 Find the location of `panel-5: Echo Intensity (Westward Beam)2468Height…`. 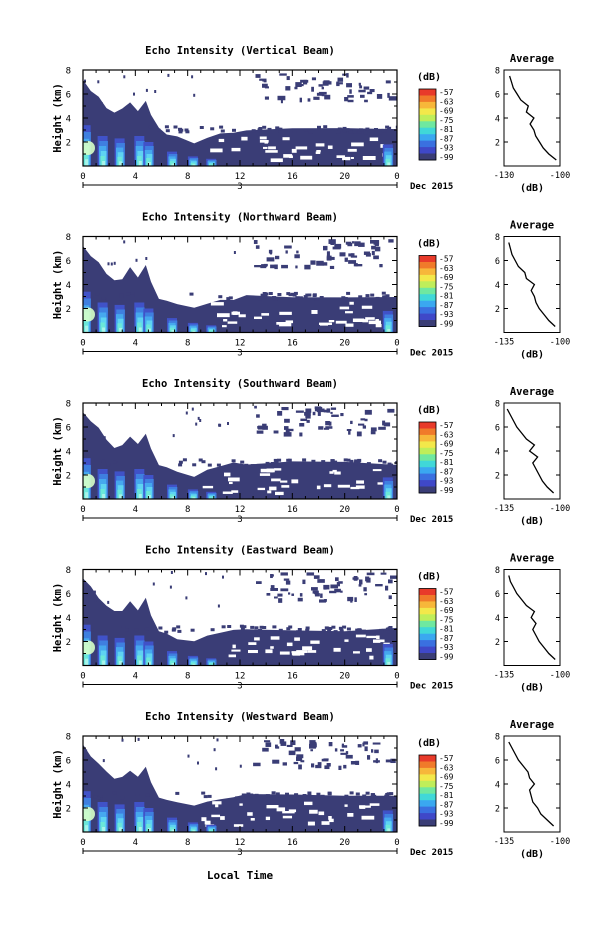

panel-5: Echo Intensity (Westward Beam)2468Height… is located at coordinates (311, 785).